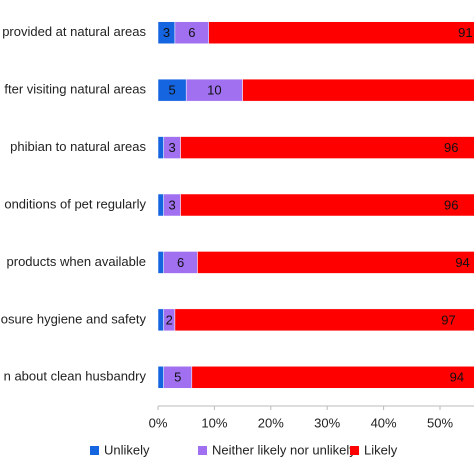  What do you see at coordinates (76, 261) in the screenshot?
I see `category-label: products when available` at bounding box center [76, 261].